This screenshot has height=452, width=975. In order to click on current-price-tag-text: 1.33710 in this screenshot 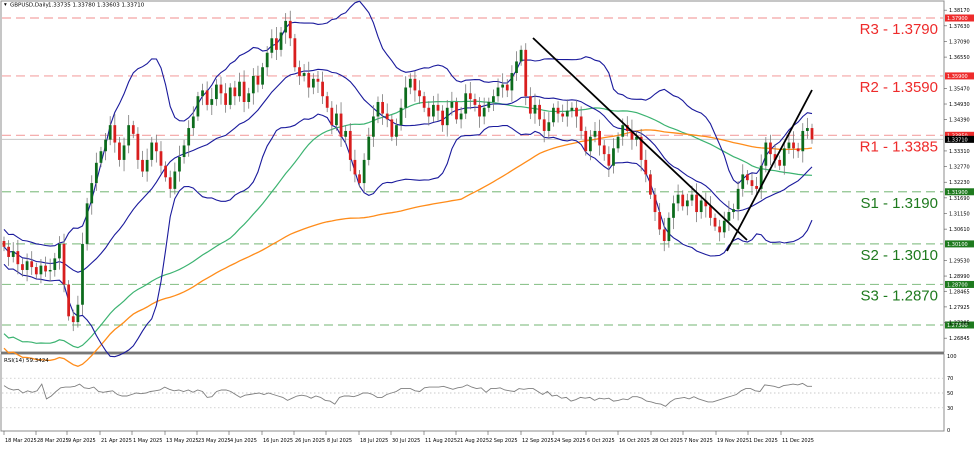, I will do `click(957, 140)`.